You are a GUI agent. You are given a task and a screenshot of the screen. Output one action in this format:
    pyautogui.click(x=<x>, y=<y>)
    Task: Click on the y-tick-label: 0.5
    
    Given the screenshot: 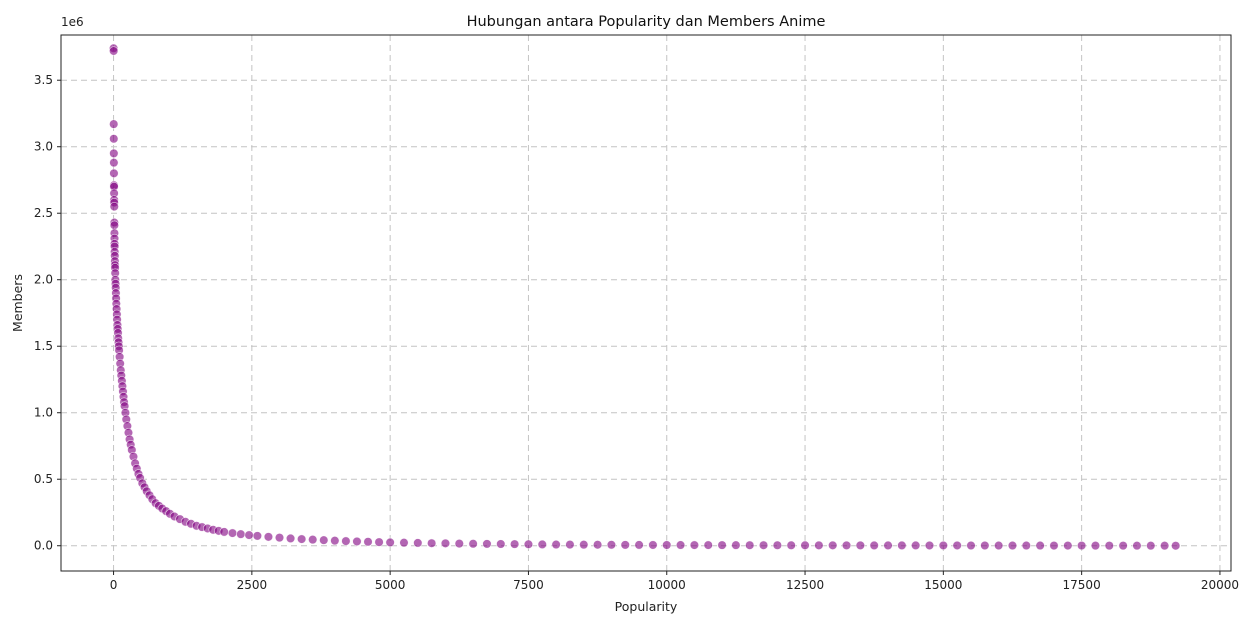 What is the action you would take?
    pyautogui.click(x=43, y=479)
    